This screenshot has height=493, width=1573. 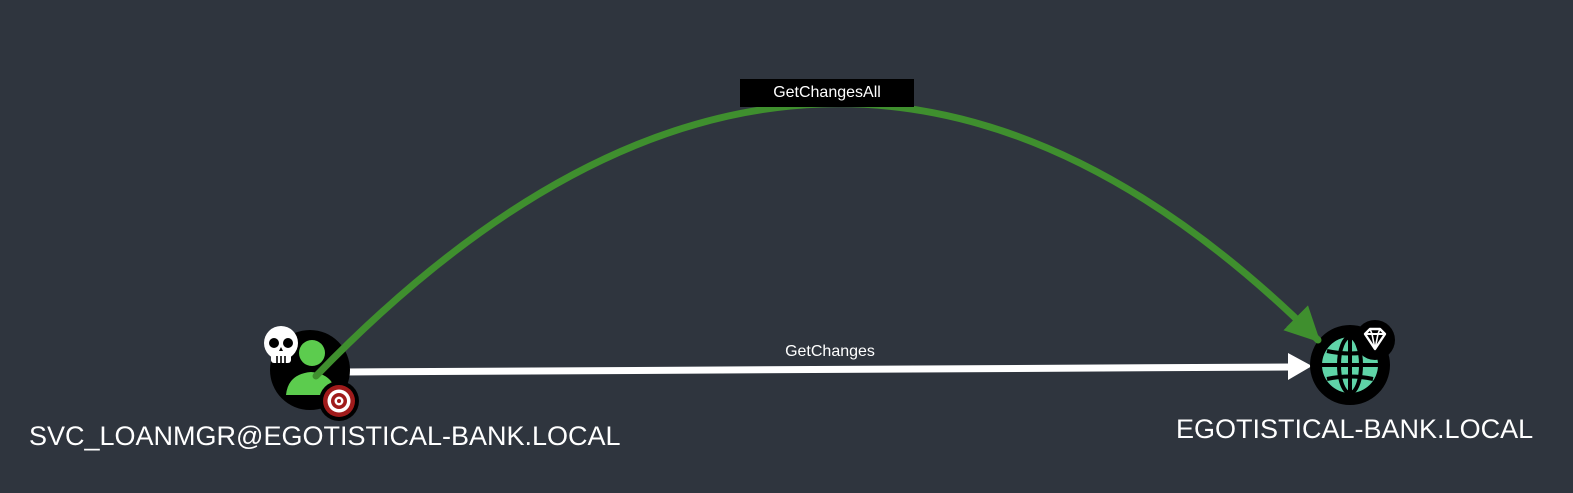 What do you see at coordinates (325, 436) in the screenshot?
I see `node-label-source: SVC_LOANMGR@EGOTISTICAL-BANK.LOCAL` at bounding box center [325, 436].